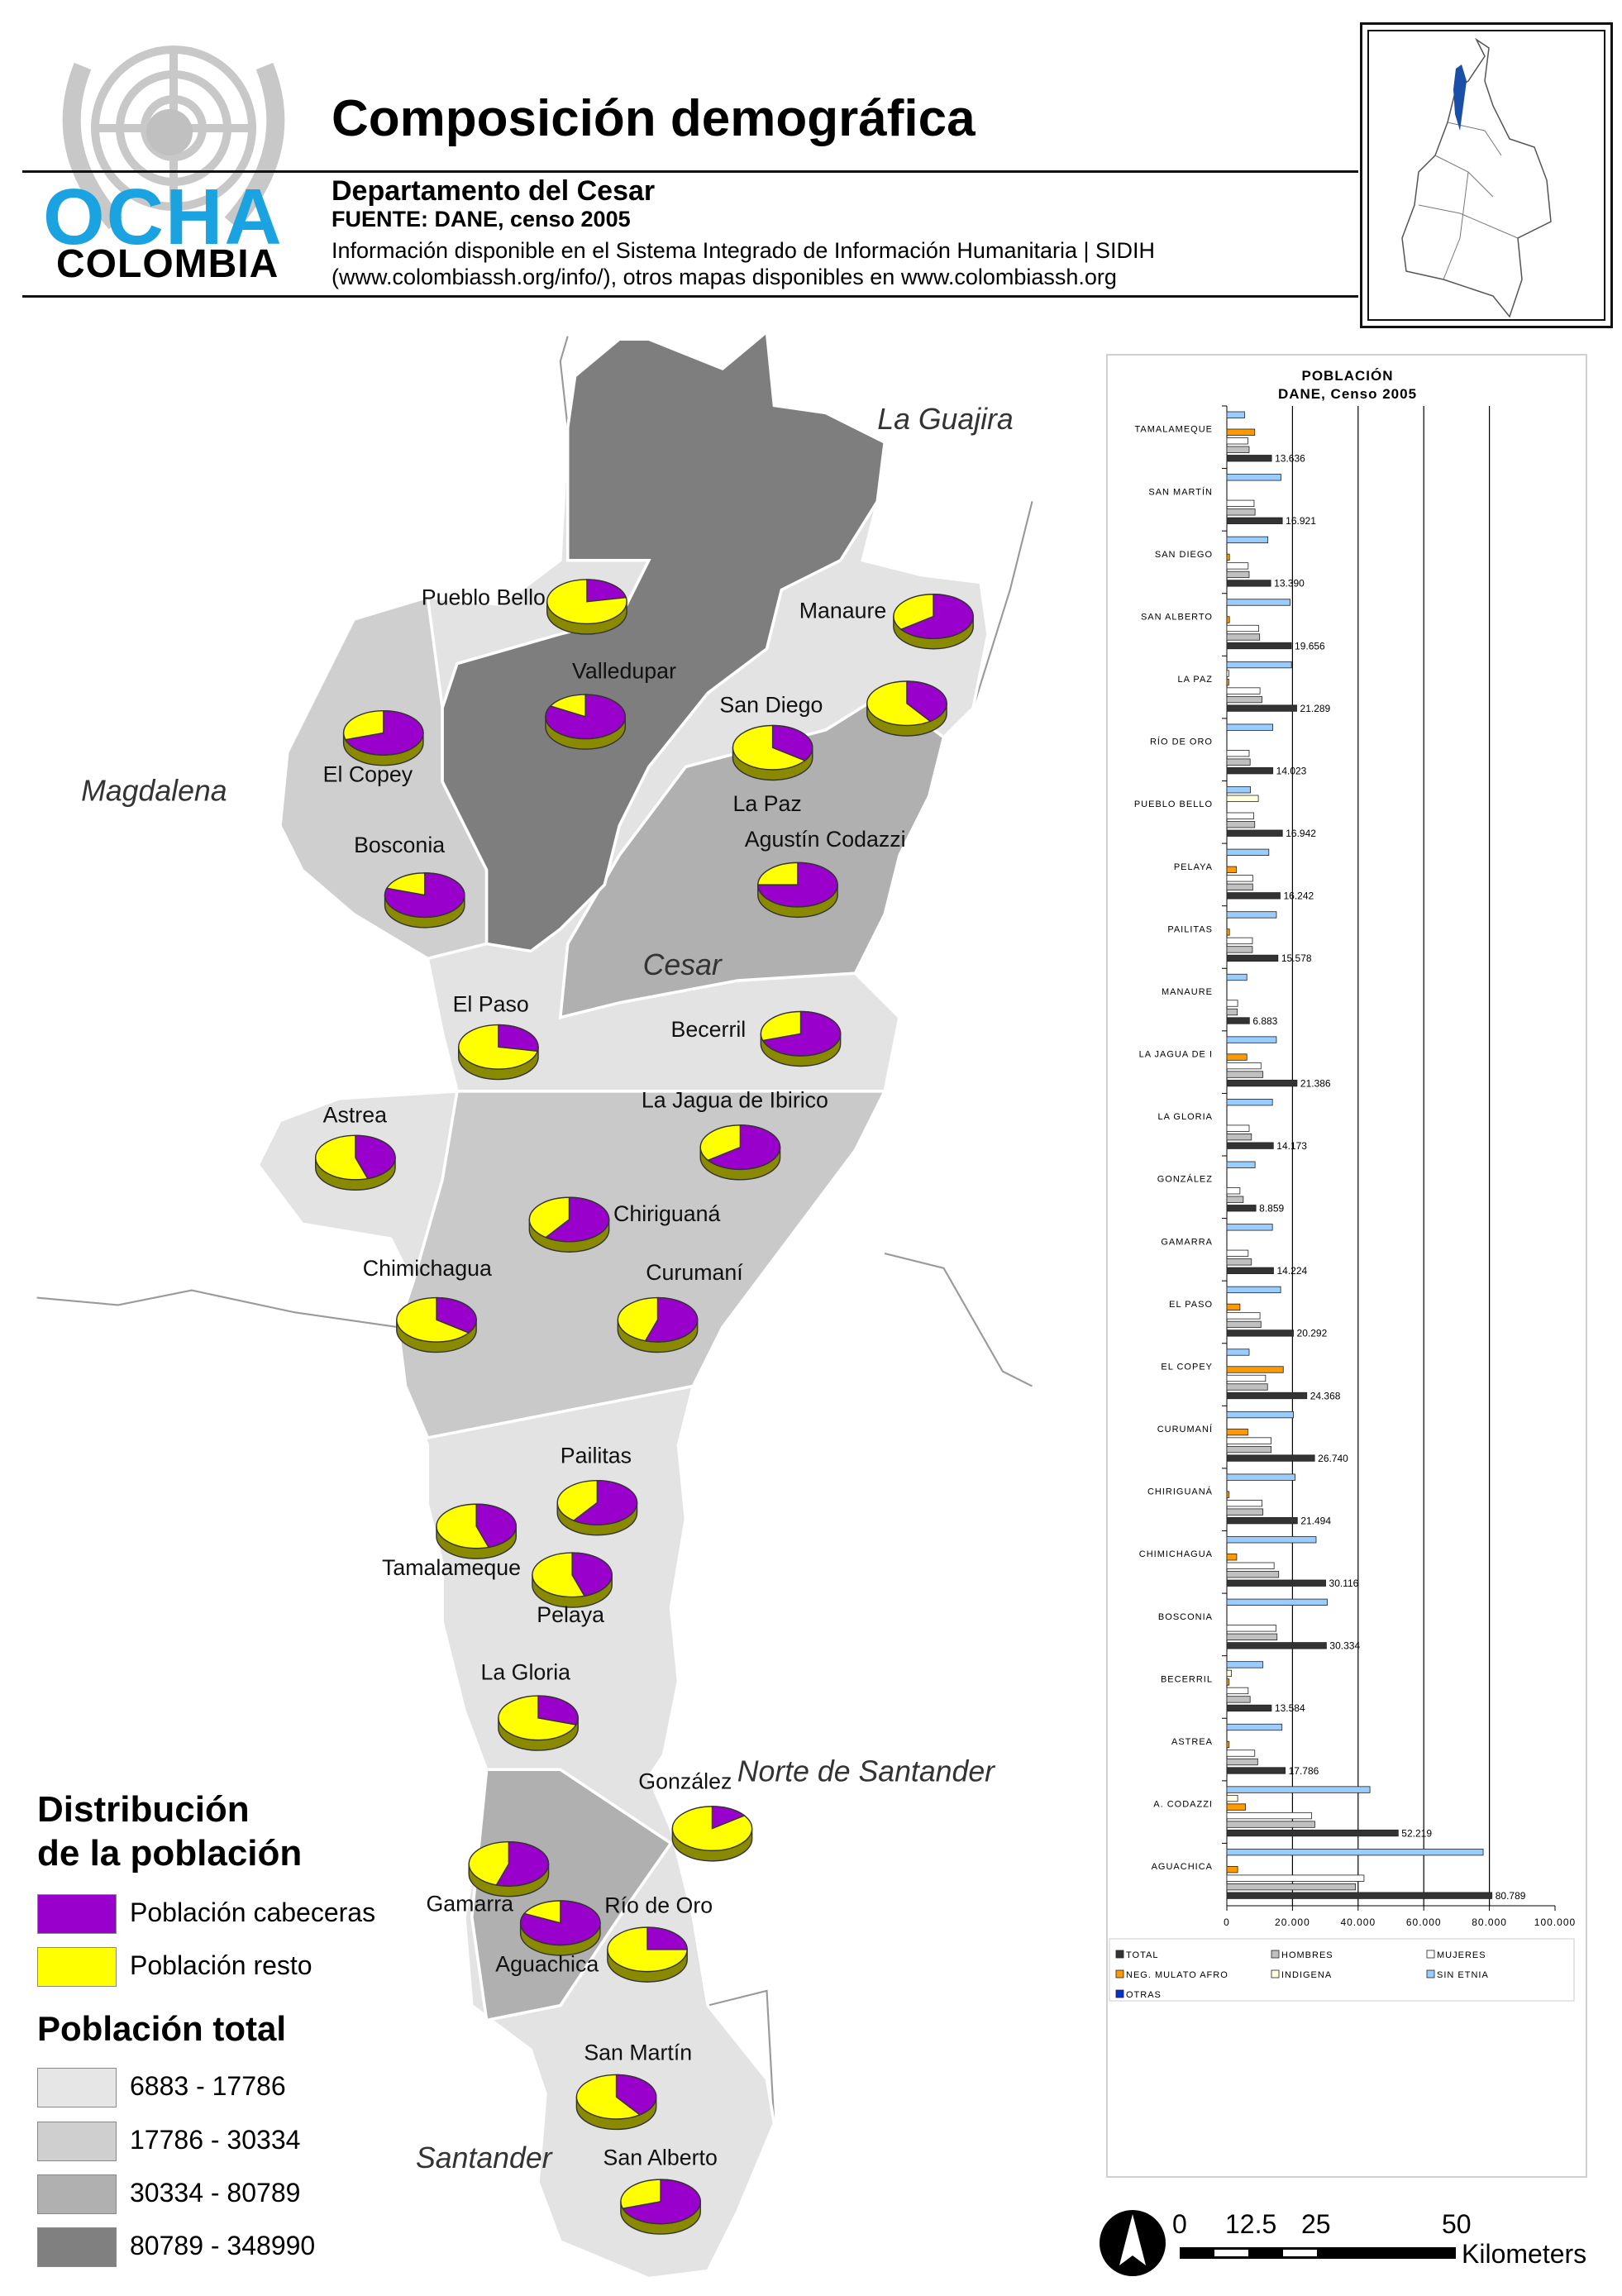 This screenshot has width=1622, height=2296. What do you see at coordinates (399, 845) in the screenshot?
I see `municipality-label: Bosconia` at bounding box center [399, 845].